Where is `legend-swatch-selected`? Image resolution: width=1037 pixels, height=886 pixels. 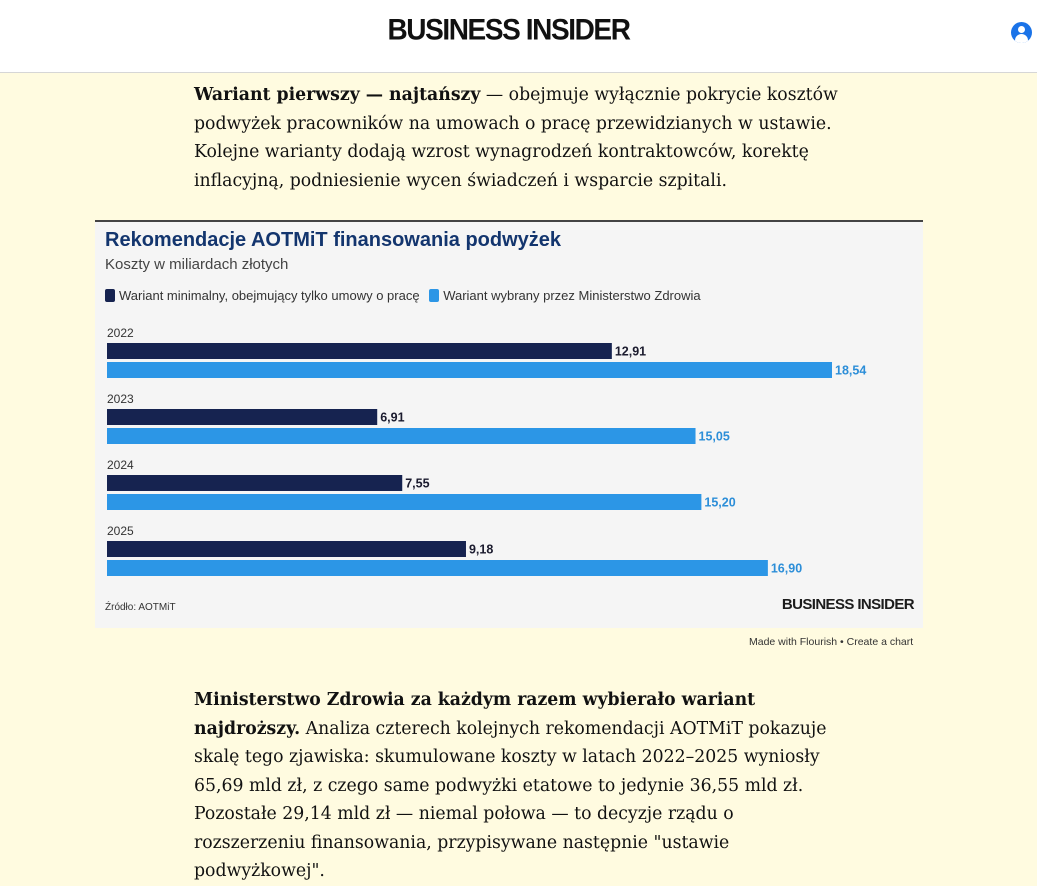 legend-swatch-selected is located at coordinates (434, 295).